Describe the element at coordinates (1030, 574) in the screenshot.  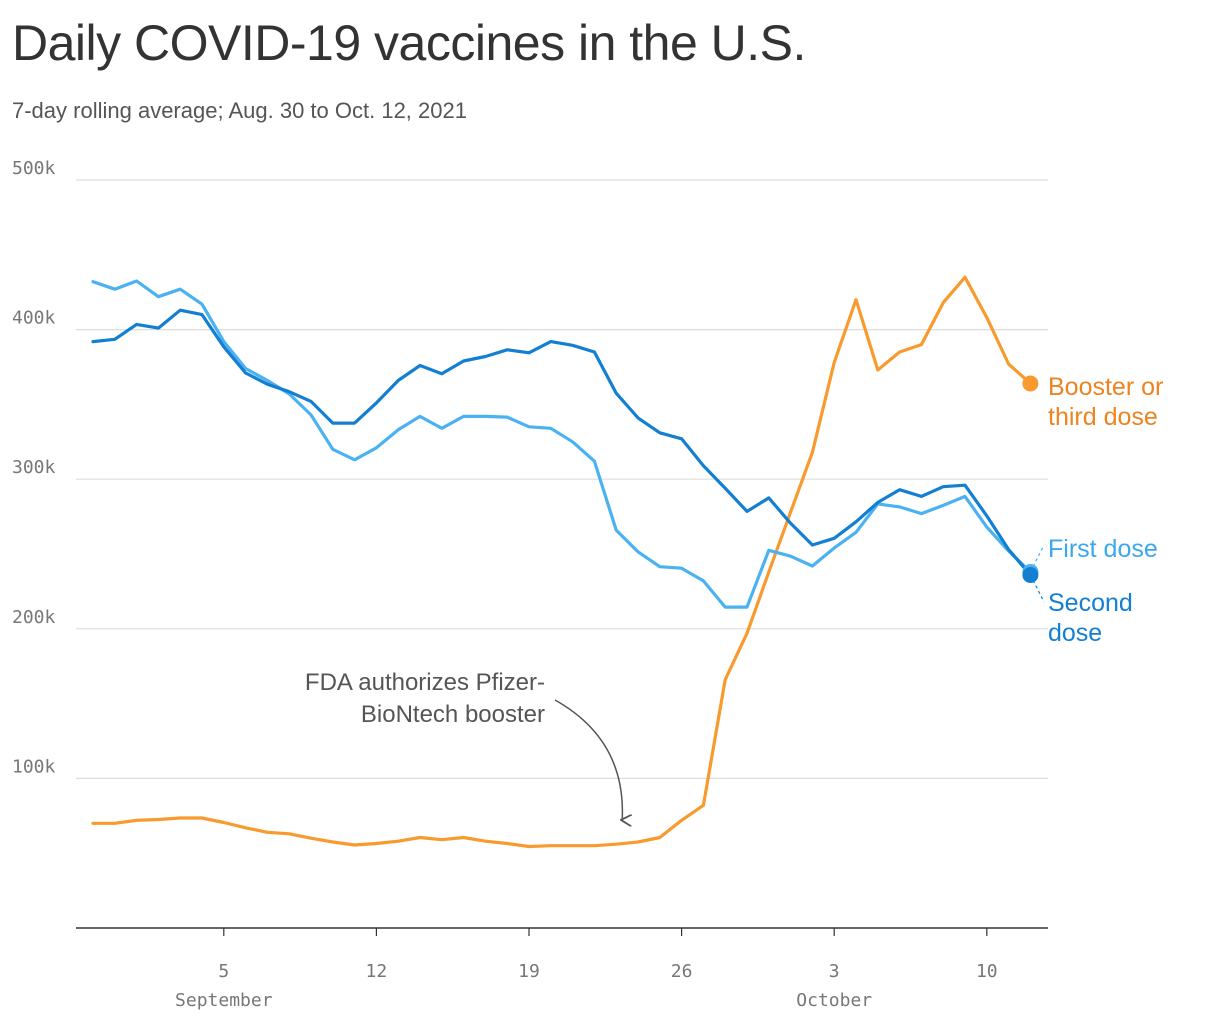
I see `end-point-second-dose` at that location.